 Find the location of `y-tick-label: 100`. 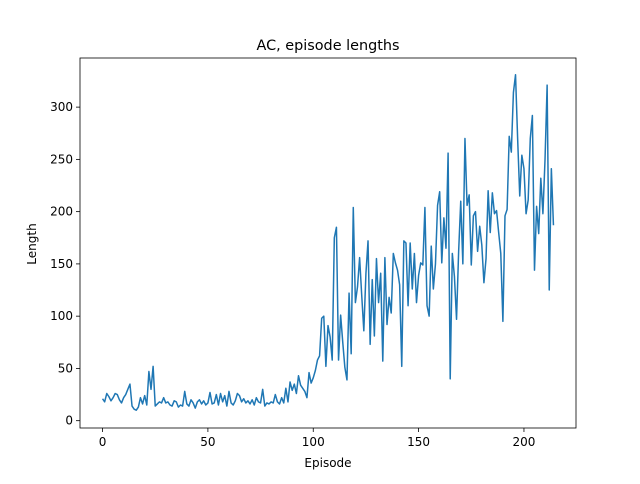

y-tick-label: 100 is located at coordinates (61, 316).